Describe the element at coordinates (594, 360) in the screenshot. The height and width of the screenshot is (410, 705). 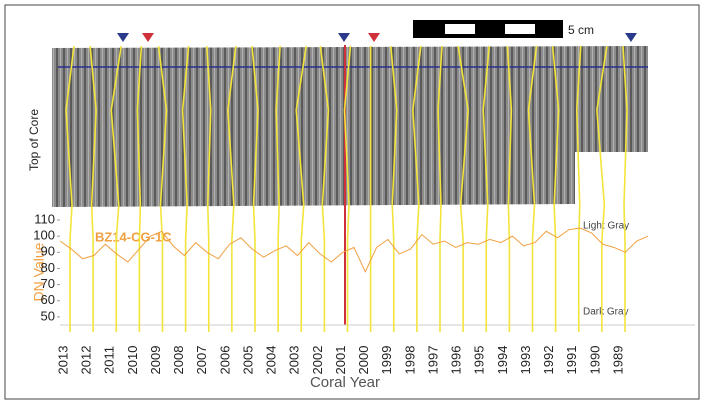
I see `x-tick-label: 1990` at that location.